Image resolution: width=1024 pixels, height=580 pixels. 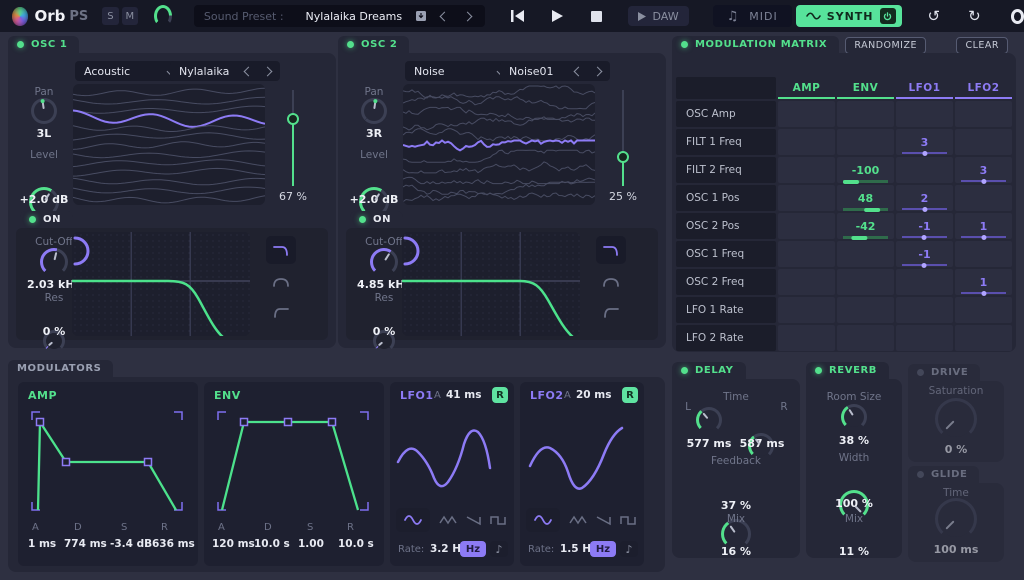 I want to click on lfo1-hz-button: Hz, so click(x=473, y=549).